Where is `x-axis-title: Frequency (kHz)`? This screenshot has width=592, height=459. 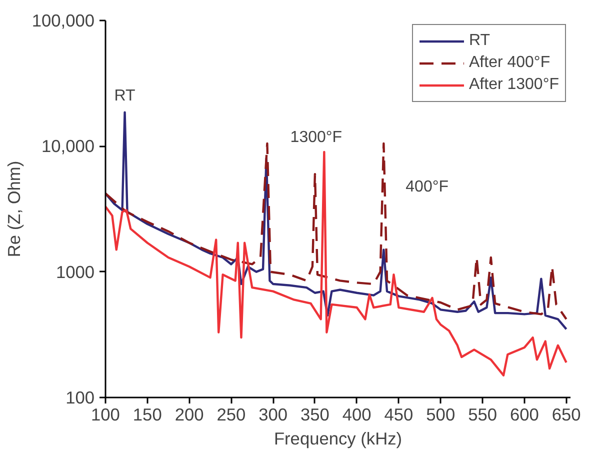
x-axis-title: Frequency (kHz) is located at coordinates (338, 438).